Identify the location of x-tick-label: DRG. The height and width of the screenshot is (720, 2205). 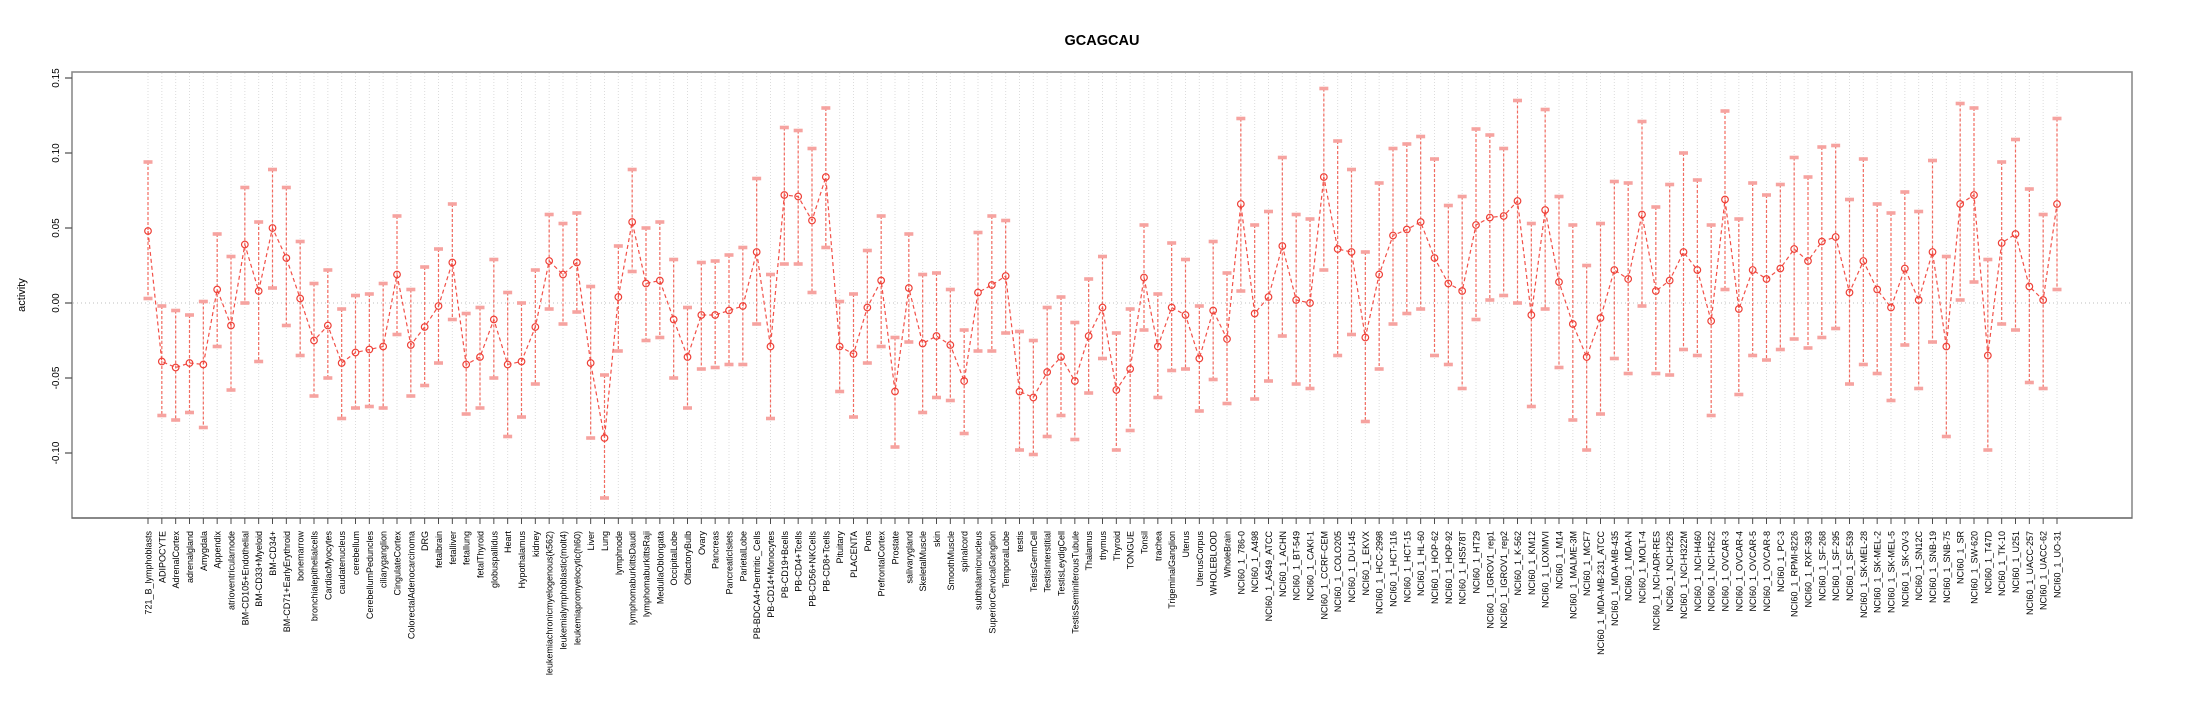
(425, 541).